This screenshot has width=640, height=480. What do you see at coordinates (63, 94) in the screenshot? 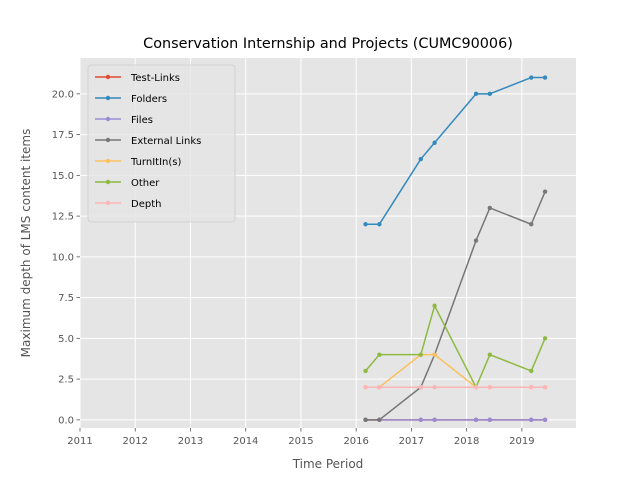
I see `y-tick-label: 20.0` at bounding box center [63, 94].